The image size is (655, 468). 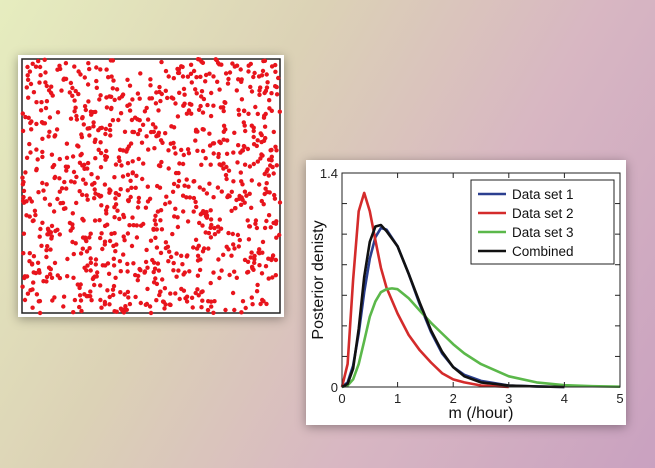 I want to click on legend: Data set 1 Data set 2 Data set 3 Combined, so click(x=542, y=222).